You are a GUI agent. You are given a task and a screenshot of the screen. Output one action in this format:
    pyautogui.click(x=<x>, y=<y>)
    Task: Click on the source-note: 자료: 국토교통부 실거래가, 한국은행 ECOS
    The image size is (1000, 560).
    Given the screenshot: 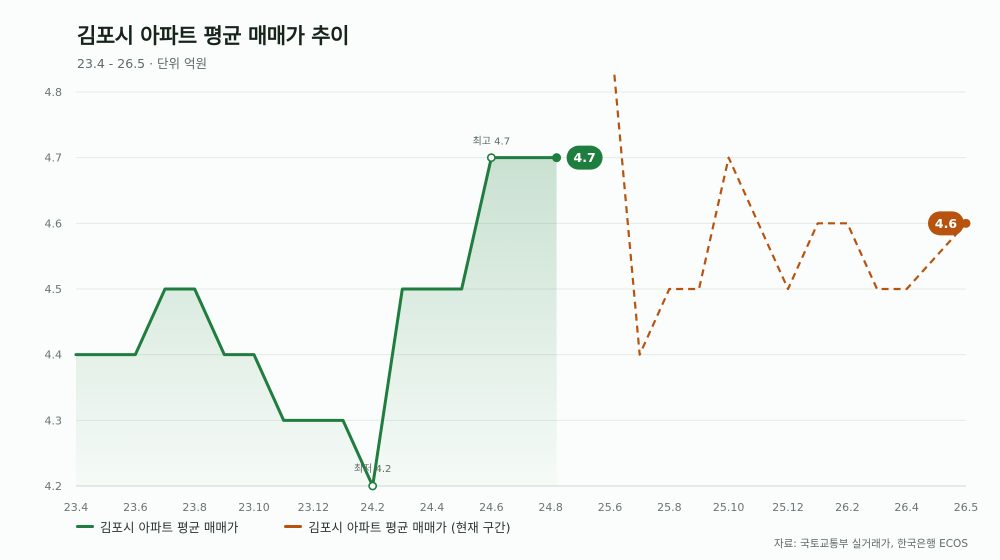 What is the action you would take?
    pyautogui.click(x=870, y=544)
    